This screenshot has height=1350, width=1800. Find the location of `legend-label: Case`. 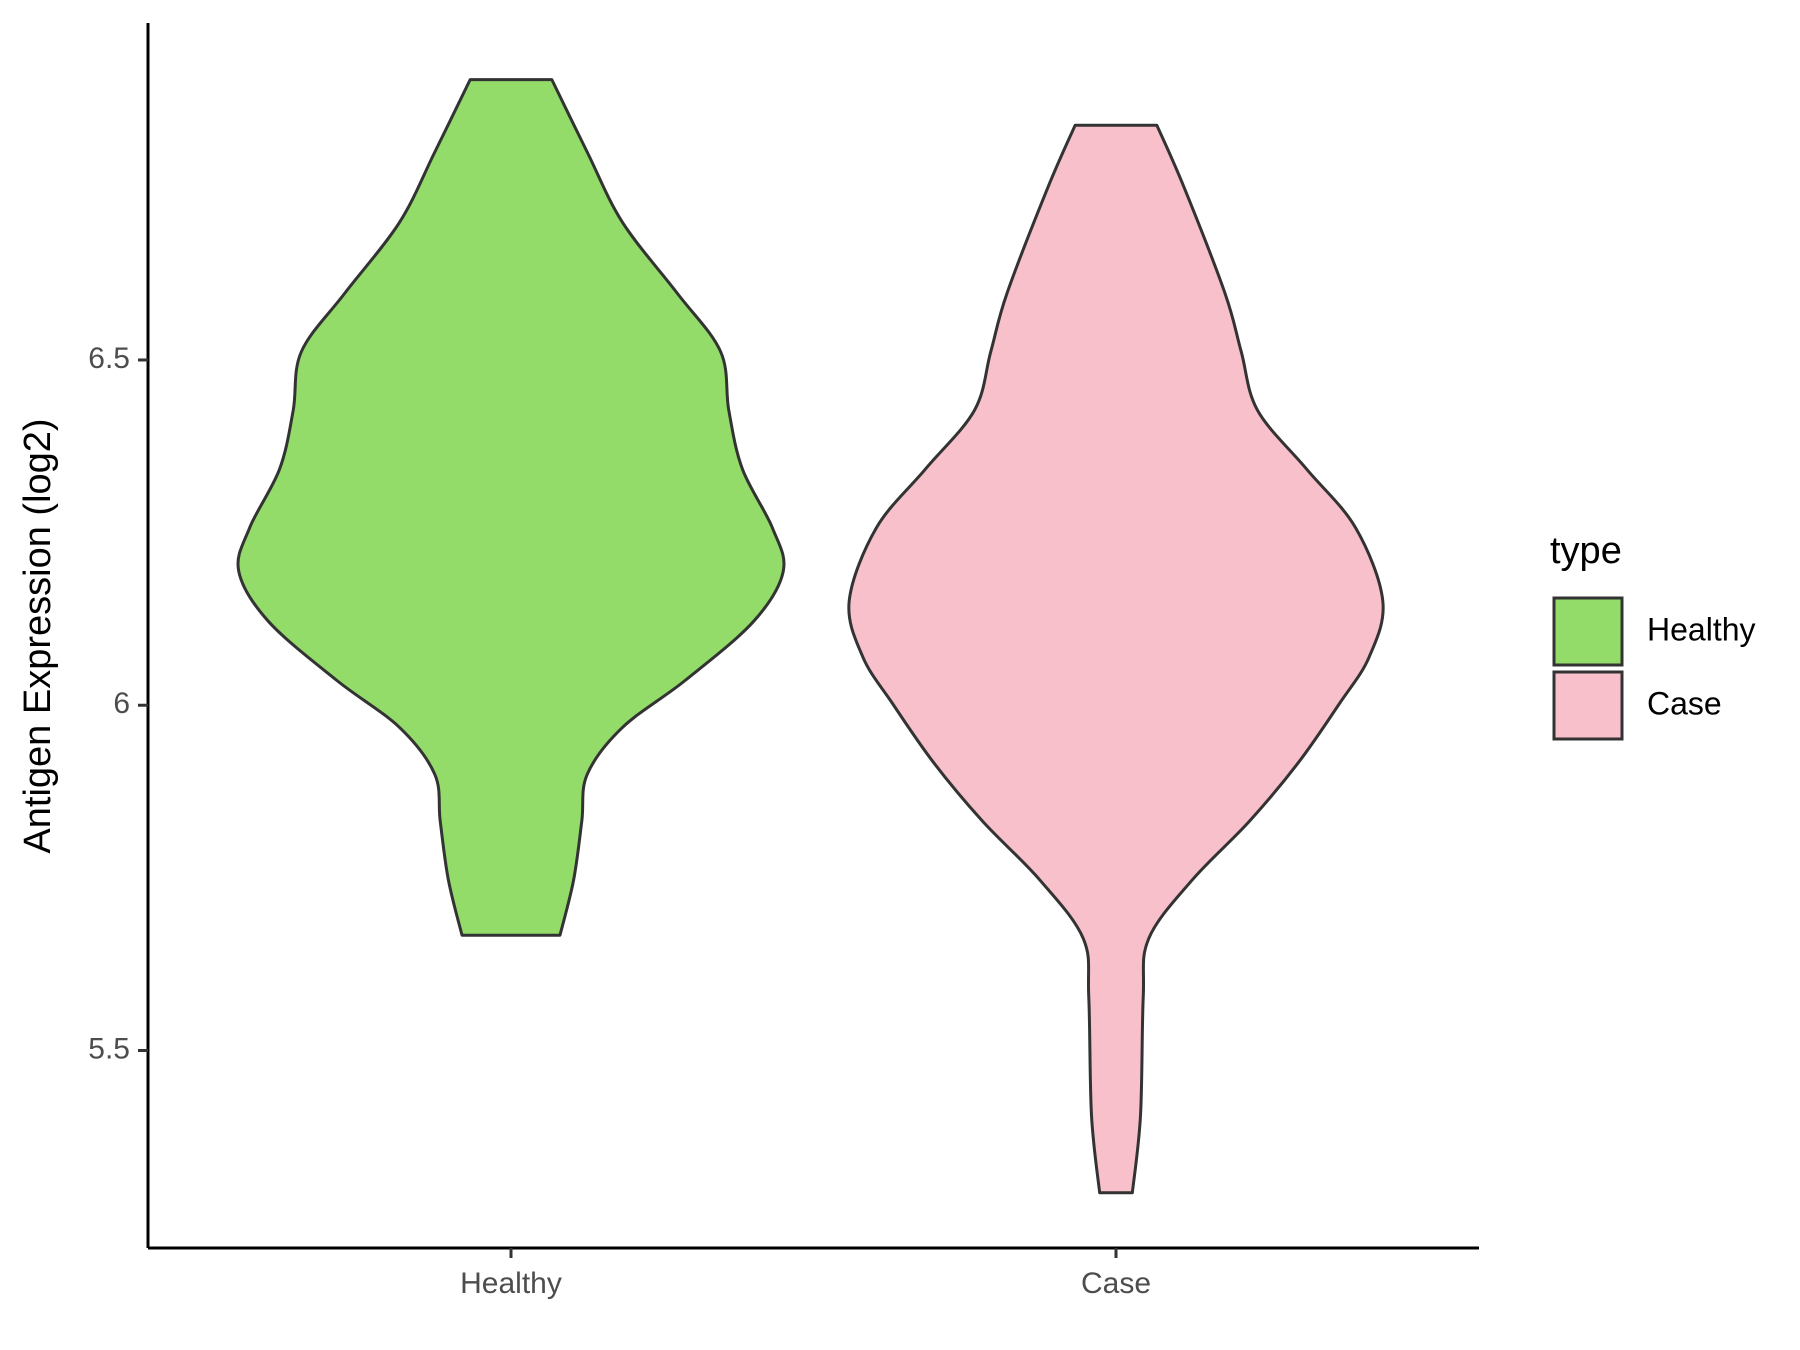

legend-label: Case is located at coordinates (1684, 703).